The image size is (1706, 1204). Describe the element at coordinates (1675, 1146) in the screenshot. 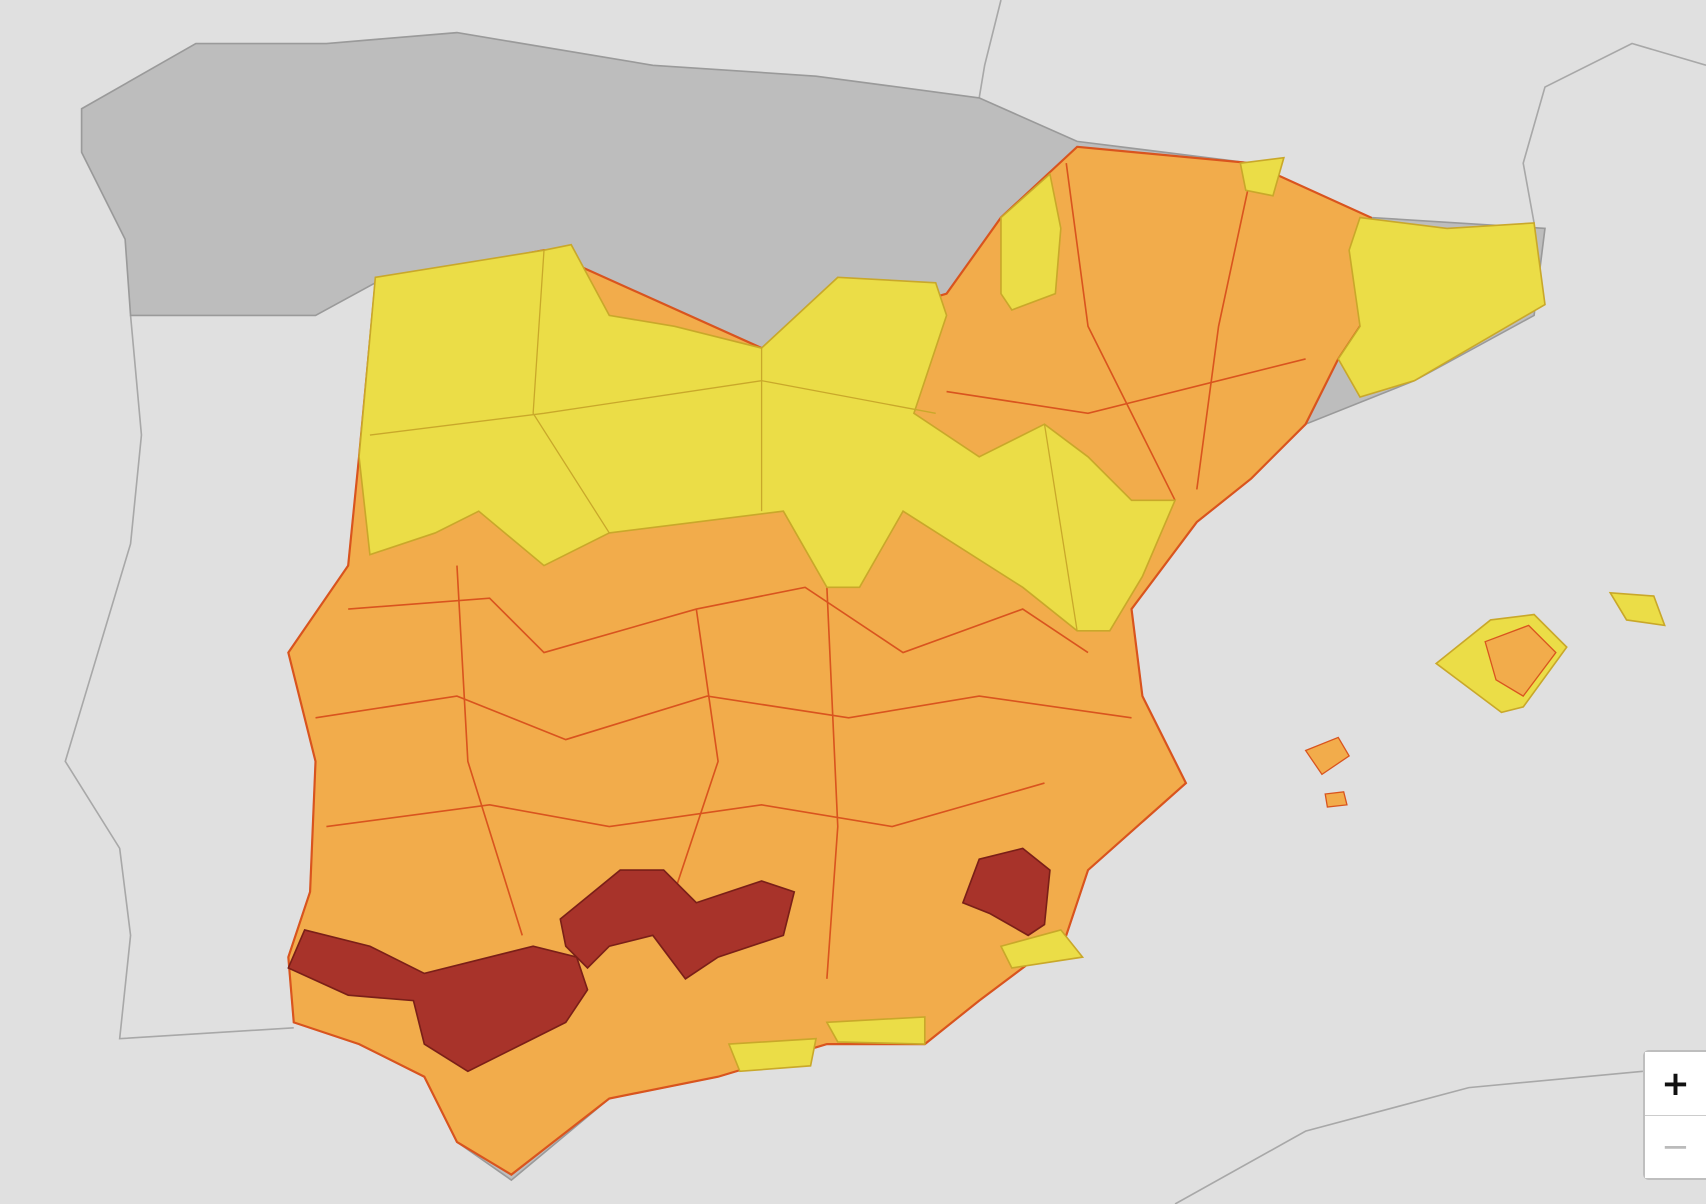

I see `zoom-out-button: −` at that location.